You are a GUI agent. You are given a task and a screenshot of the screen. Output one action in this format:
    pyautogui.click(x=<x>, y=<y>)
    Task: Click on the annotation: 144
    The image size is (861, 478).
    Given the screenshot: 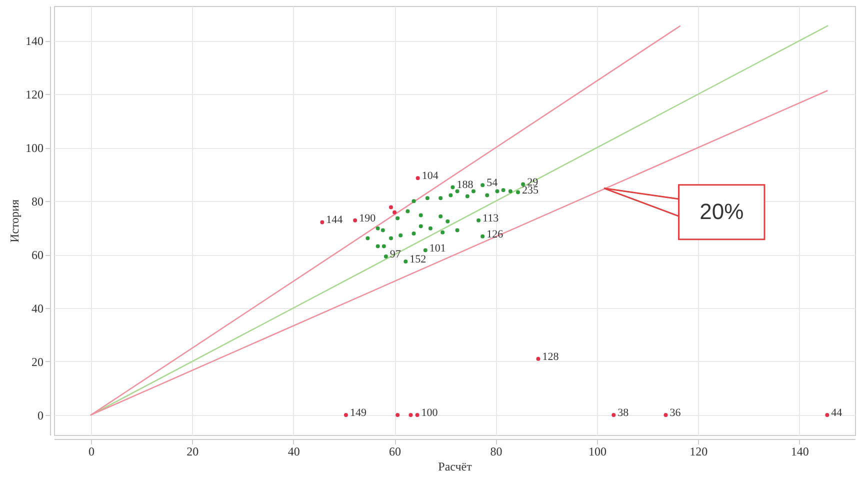 What is the action you would take?
    pyautogui.click(x=335, y=220)
    